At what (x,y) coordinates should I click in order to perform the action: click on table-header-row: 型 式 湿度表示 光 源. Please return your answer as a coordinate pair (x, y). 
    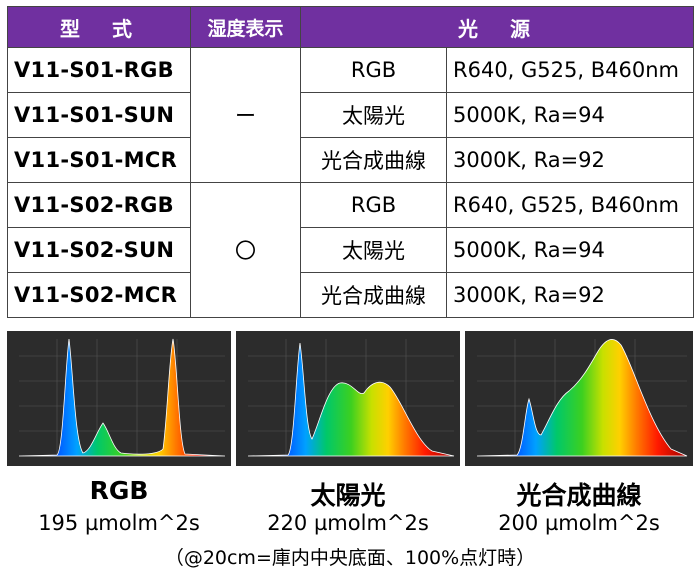
    Looking at the image, I should click on (350, 27).